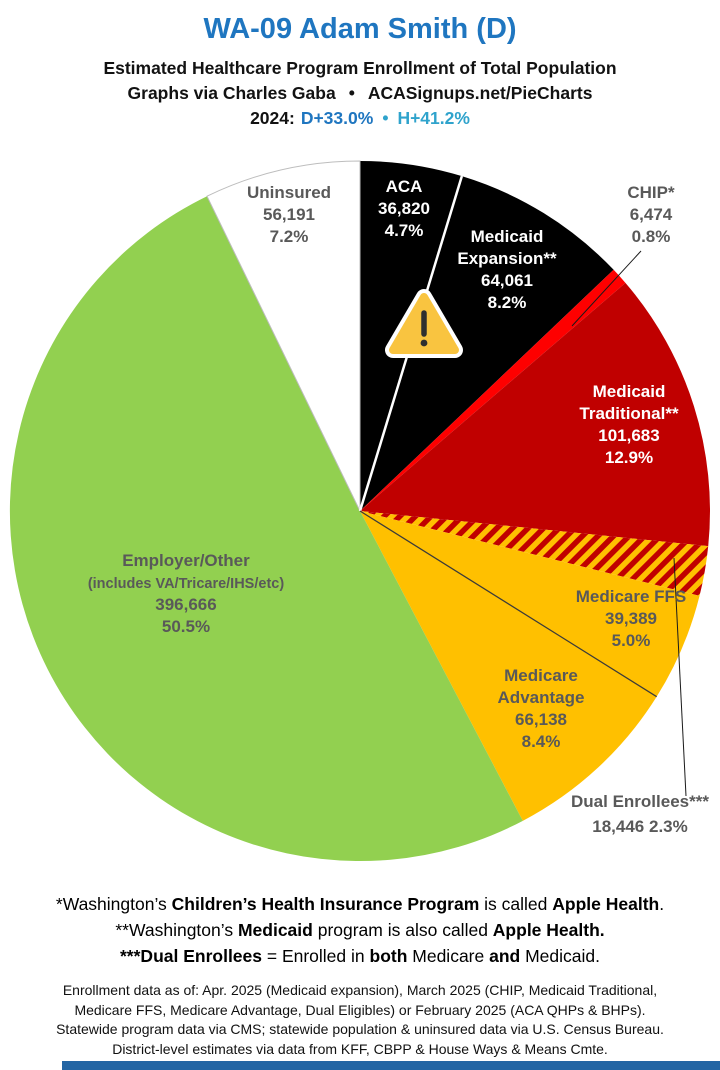 The height and width of the screenshot is (1070, 720). What do you see at coordinates (606, 288) in the screenshot?
I see `leader-line-chip` at bounding box center [606, 288].